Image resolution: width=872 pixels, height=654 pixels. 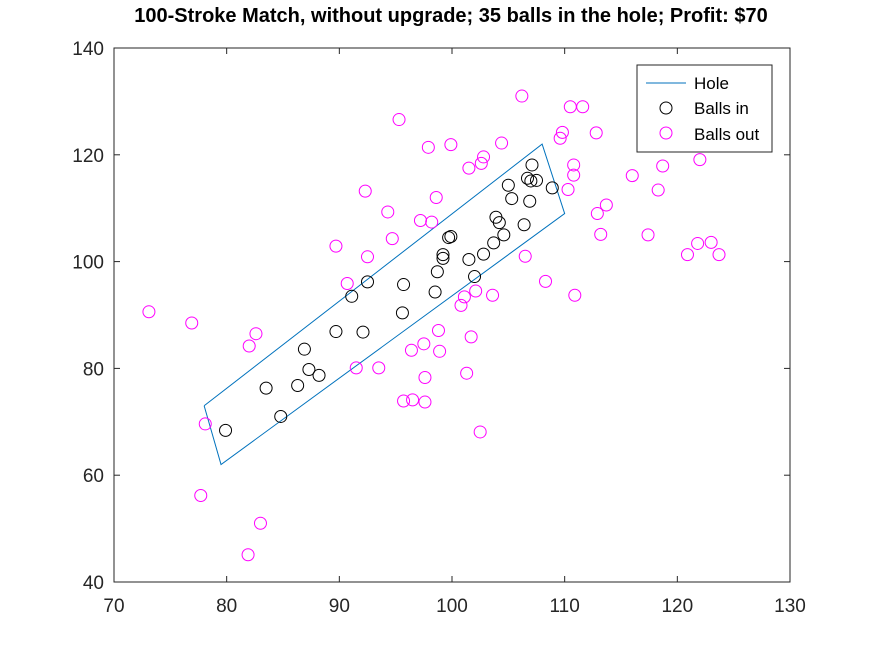 I want to click on legend-balls-out-marker, so click(x=666, y=133).